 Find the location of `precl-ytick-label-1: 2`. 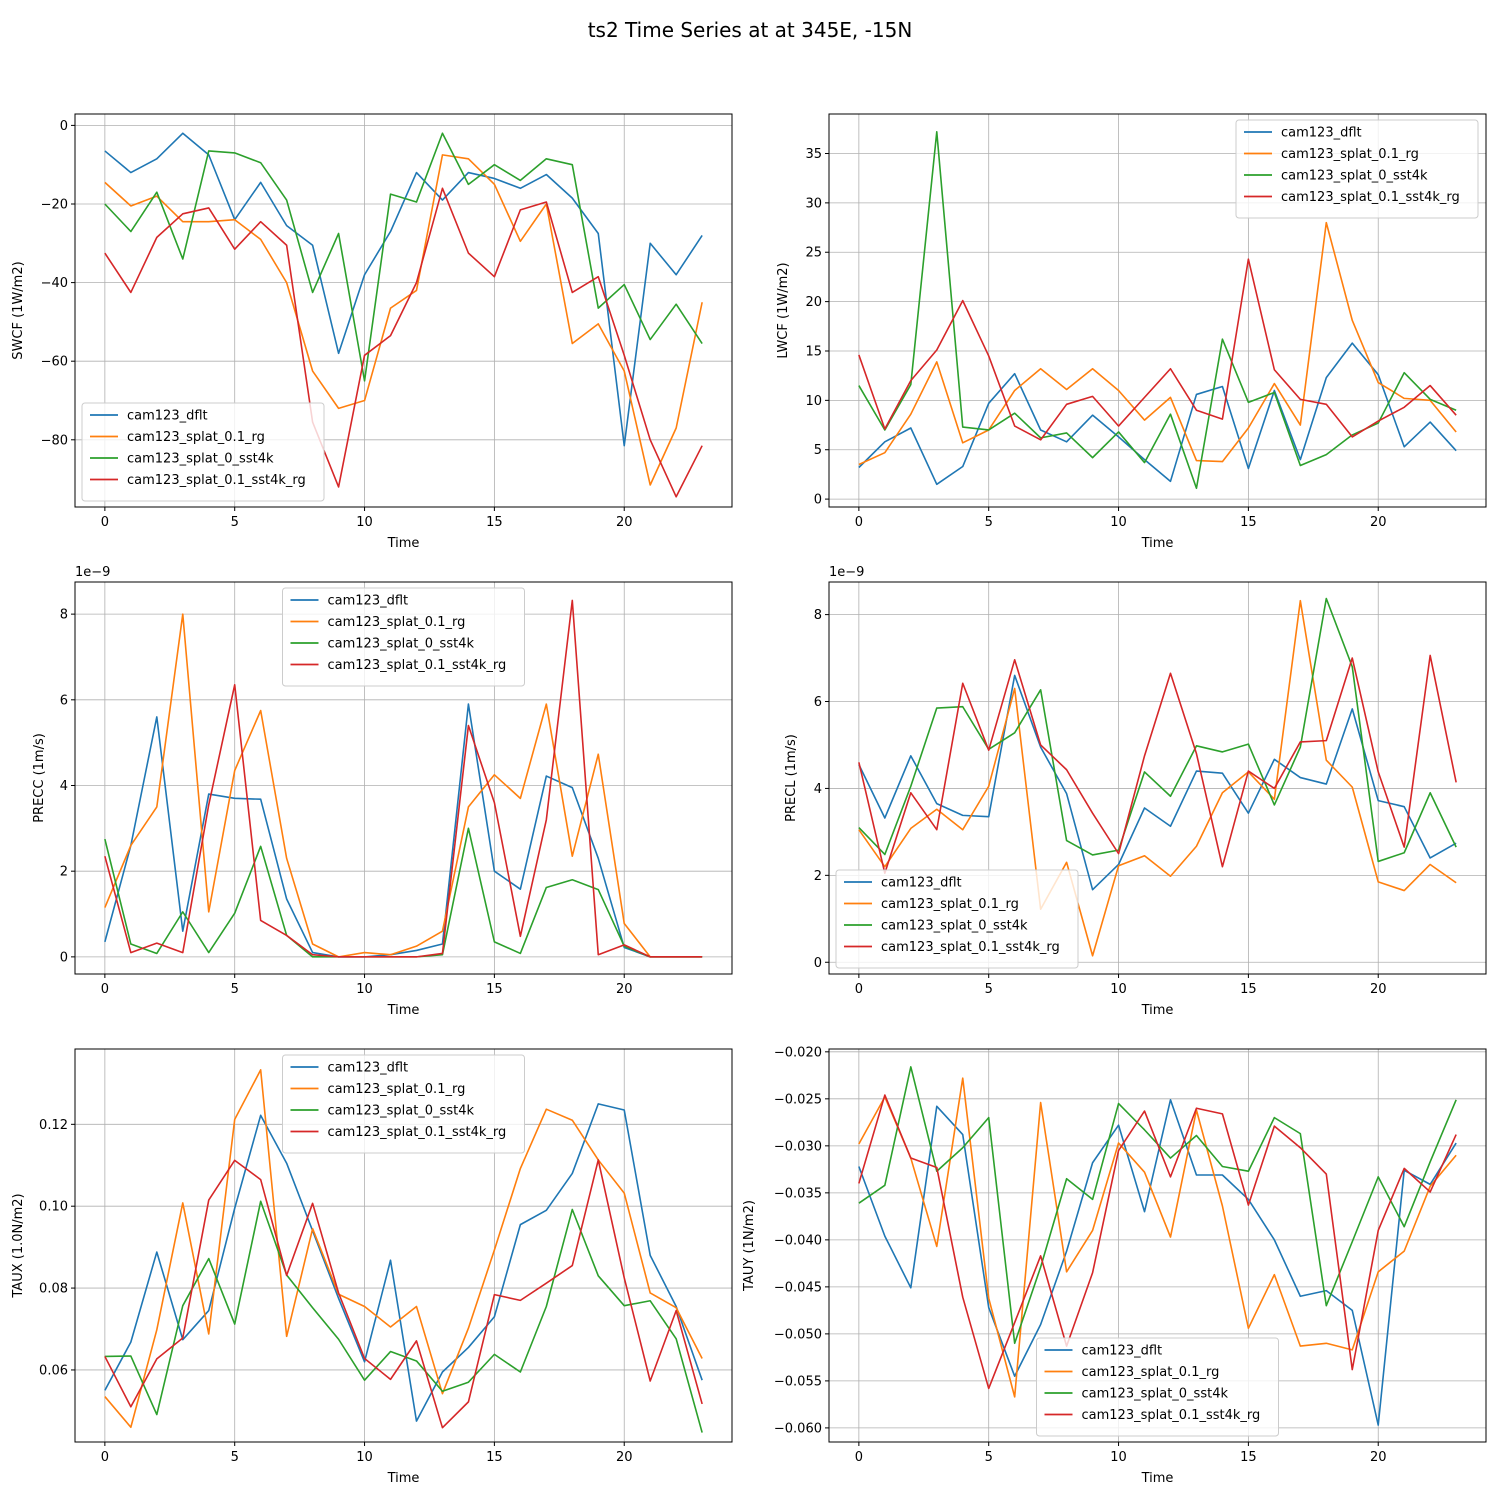

precl-ytick-label-1: 2 is located at coordinates (818, 876).